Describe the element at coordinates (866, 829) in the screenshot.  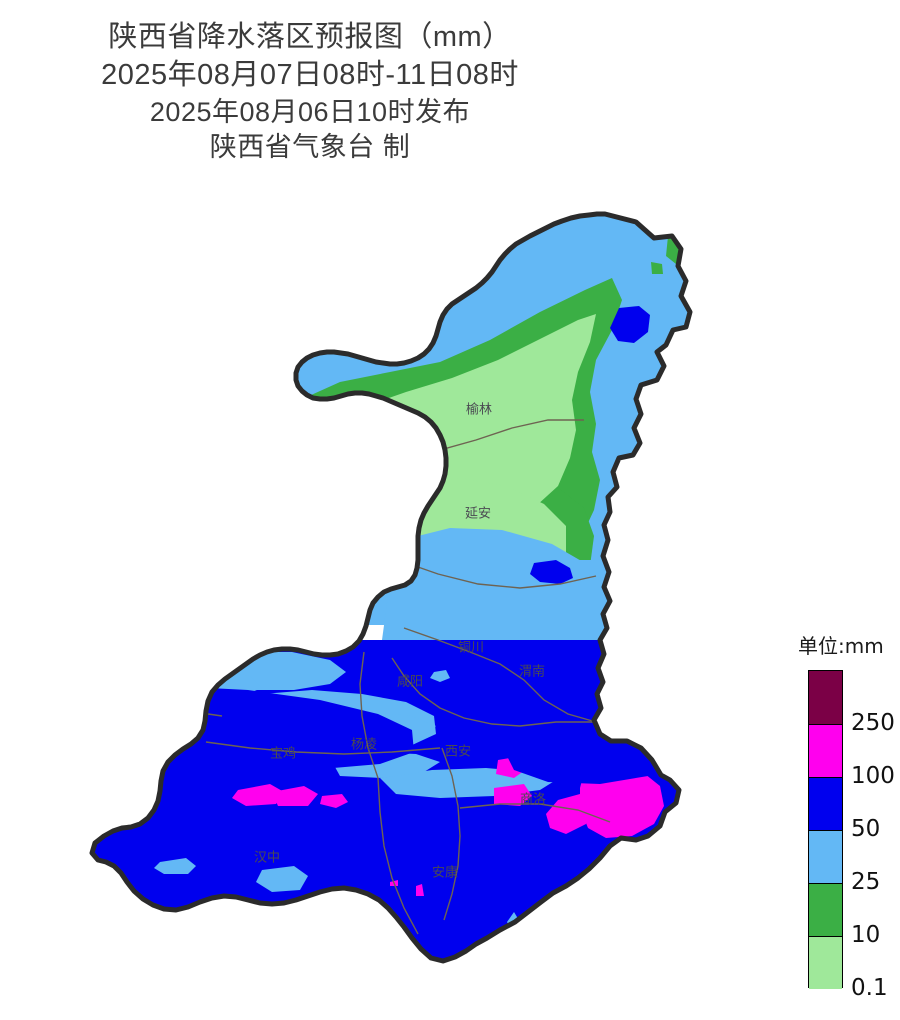
I see `legend-tick-50: 50` at that location.